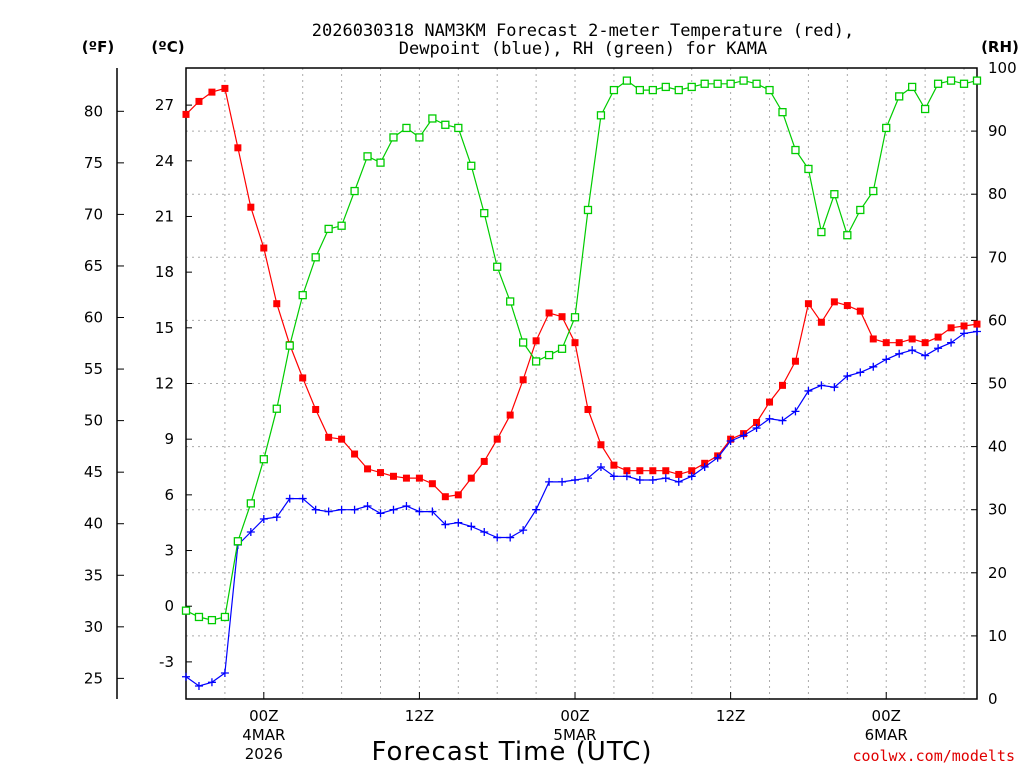 The height and width of the screenshot is (768, 1024). Describe the element at coordinates (994, 383) in the screenshot. I see `rh-axis: 0 10 20 30 40 50 60 70 80 90 100` at that location.